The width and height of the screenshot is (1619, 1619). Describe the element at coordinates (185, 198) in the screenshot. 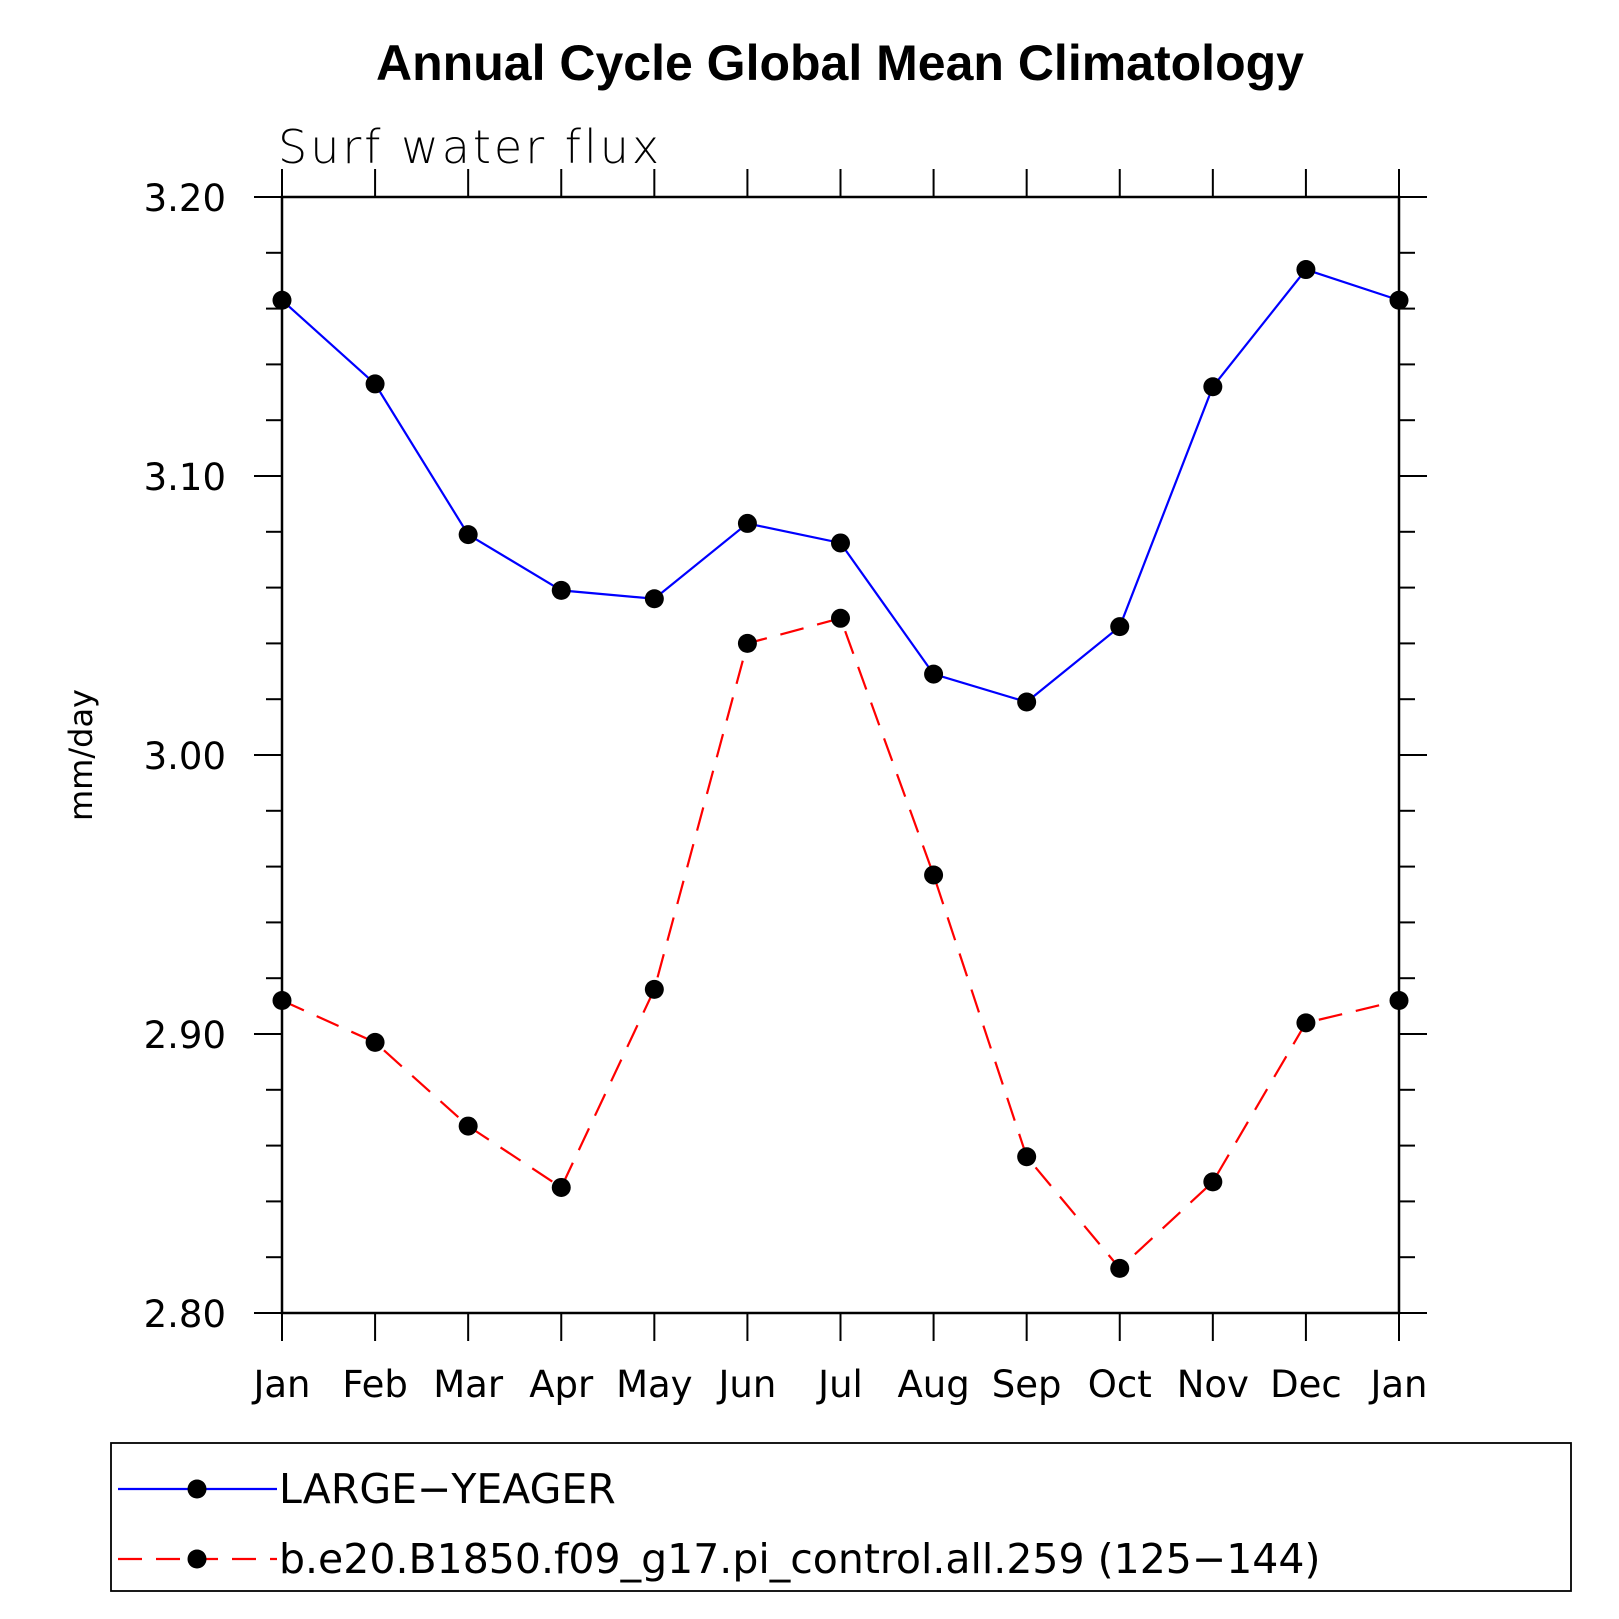

I see `y-tick-label: 3.20` at that location.